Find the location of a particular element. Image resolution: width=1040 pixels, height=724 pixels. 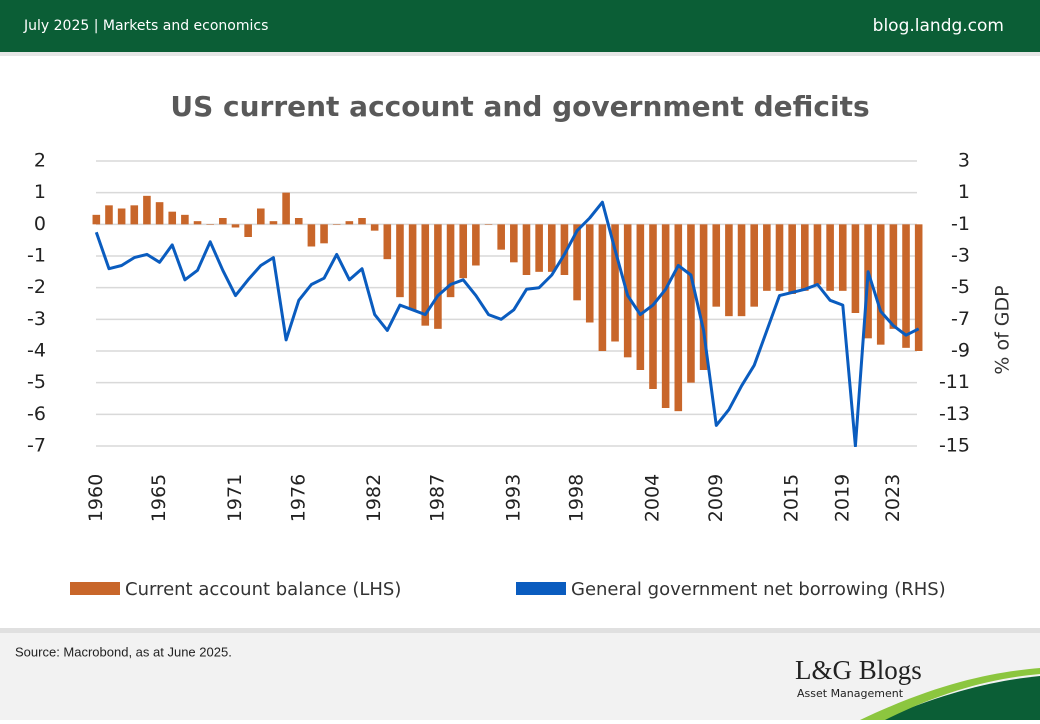

x-tick-label: 1965 is located at coordinates (159, 498).